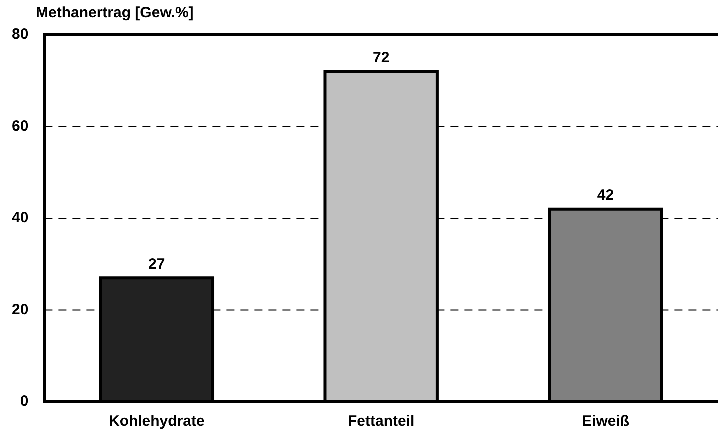  What do you see at coordinates (24, 401) in the screenshot?
I see `y-tick-label: 0` at bounding box center [24, 401].